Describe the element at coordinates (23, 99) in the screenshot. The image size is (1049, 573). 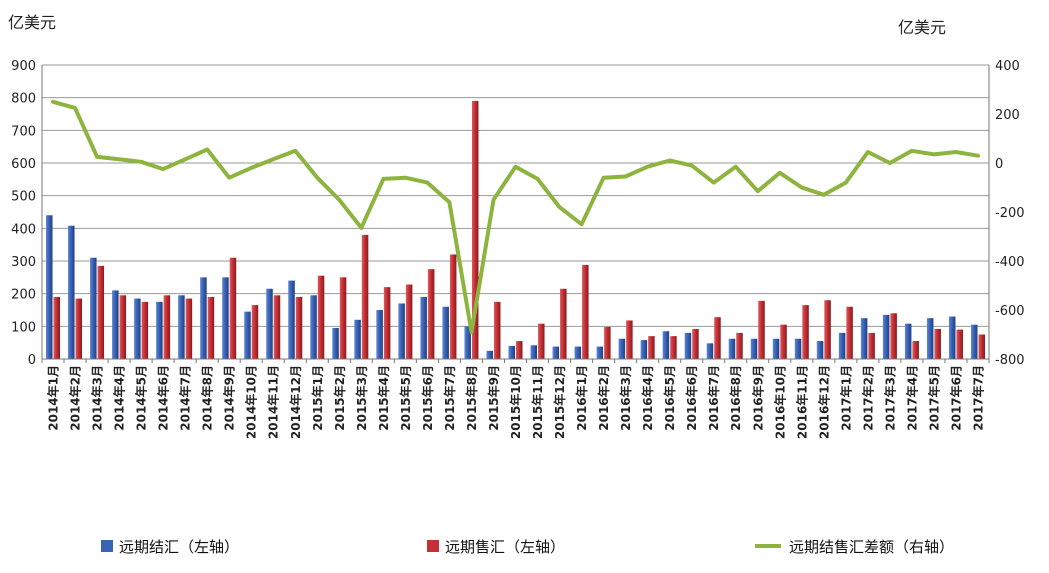
I see `left-tick-label: 800` at that location.